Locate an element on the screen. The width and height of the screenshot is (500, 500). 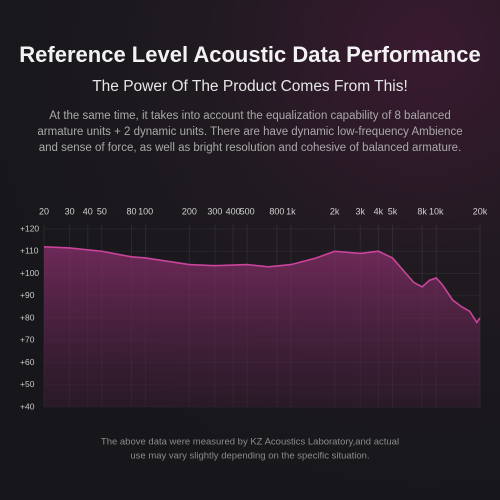
x-tick-label: 200 is located at coordinates (189, 211).